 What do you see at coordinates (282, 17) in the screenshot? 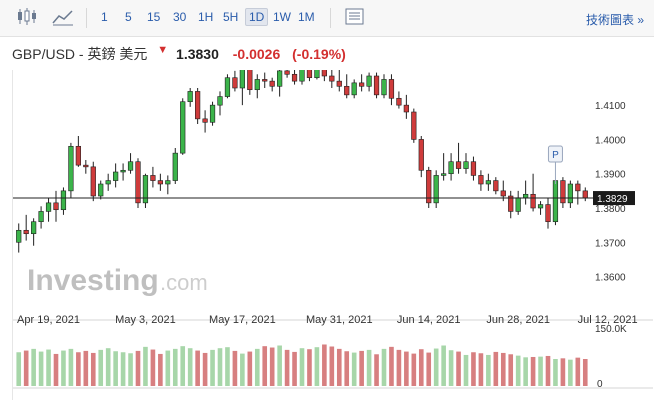
I see `timeframe-1w: 1W` at bounding box center [282, 17].